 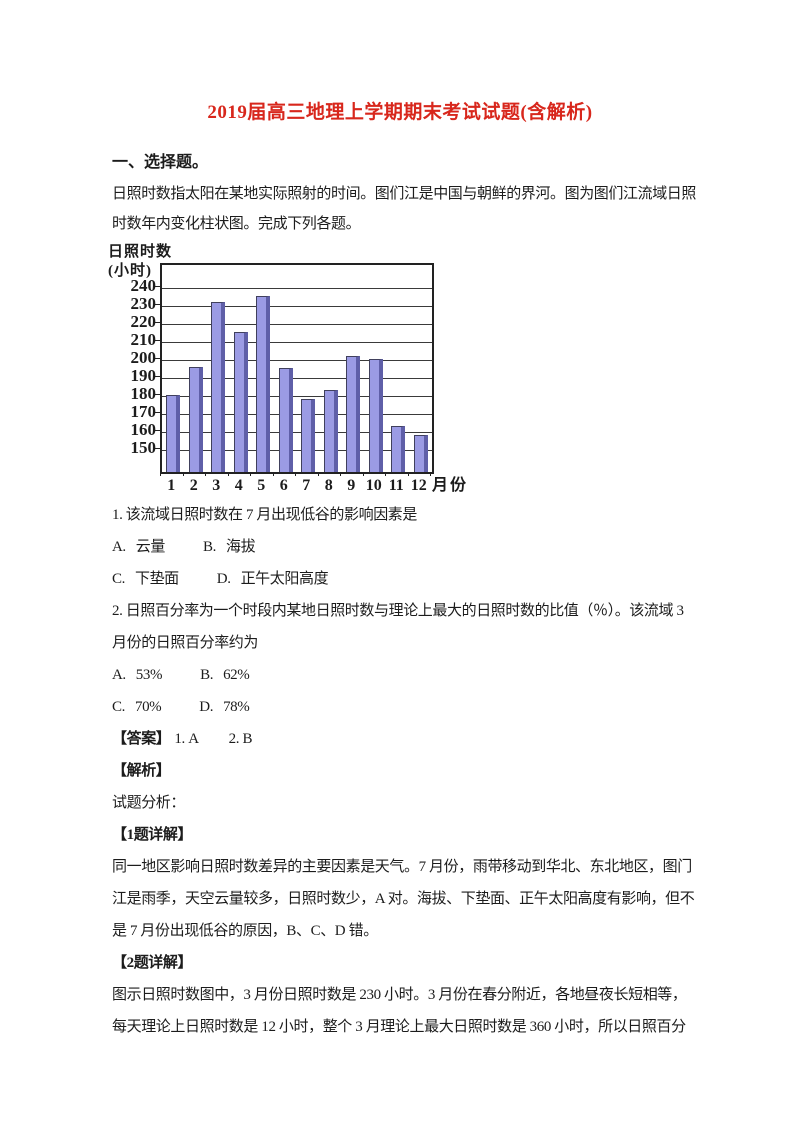 I want to click on answer-line: 【答案】 1. A 2. B, so click(x=402, y=739).